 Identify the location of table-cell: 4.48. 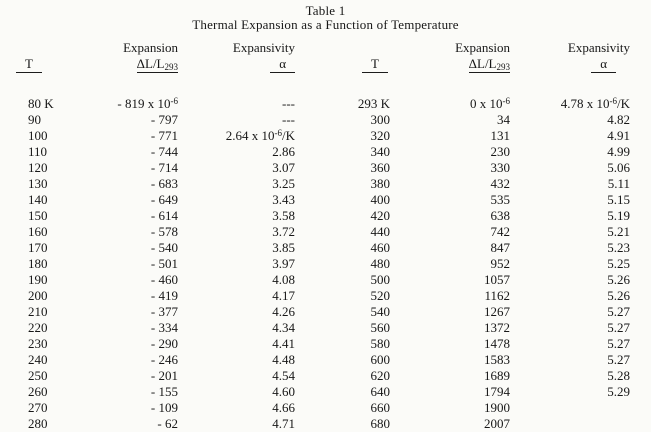
(283, 359).